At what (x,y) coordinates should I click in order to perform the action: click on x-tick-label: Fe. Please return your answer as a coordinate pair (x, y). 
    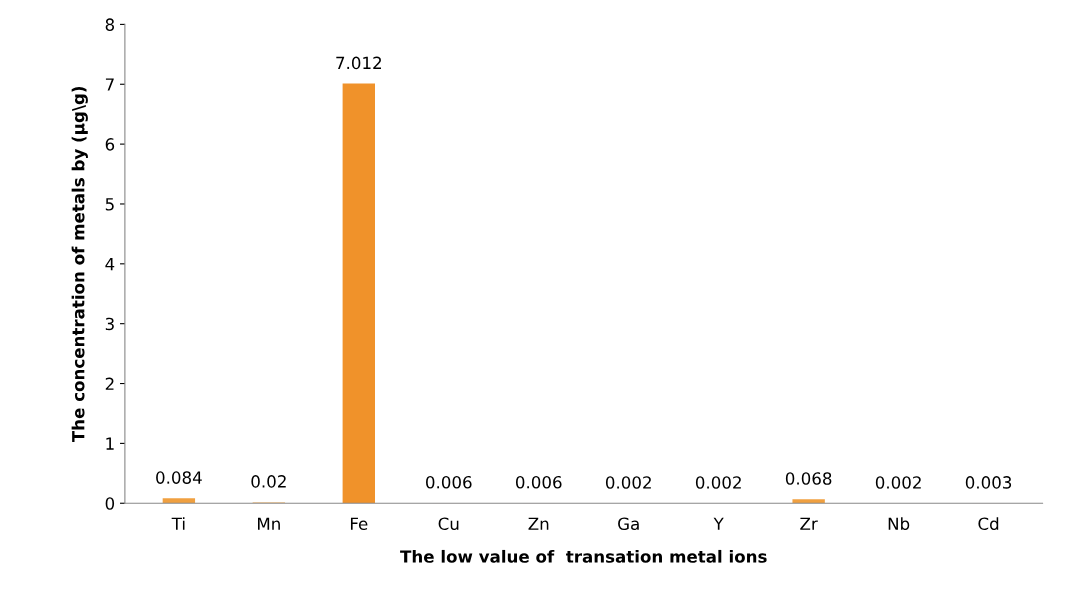
    Looking at the image, I should click on (359, 524).